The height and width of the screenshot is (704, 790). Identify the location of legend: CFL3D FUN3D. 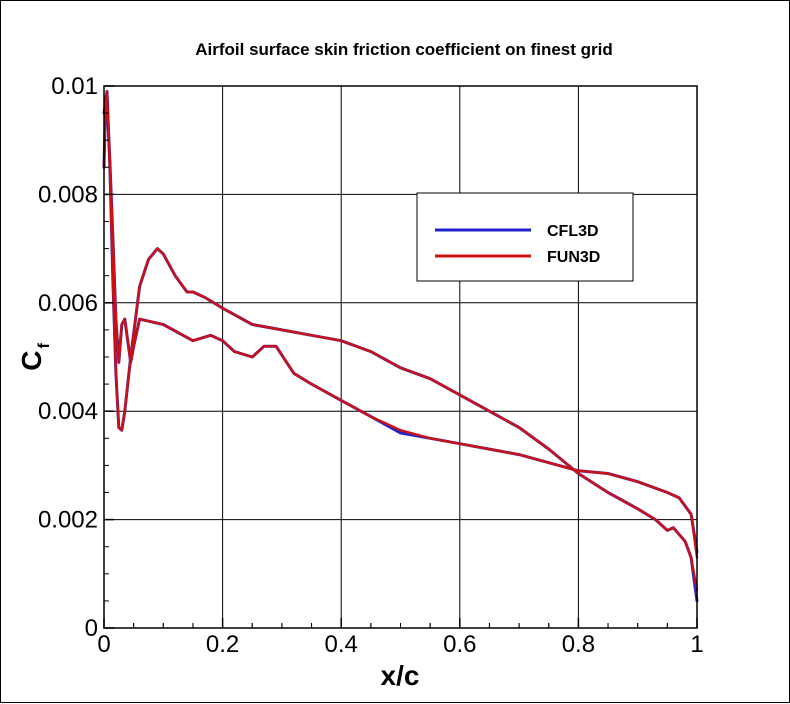
(525, 237).